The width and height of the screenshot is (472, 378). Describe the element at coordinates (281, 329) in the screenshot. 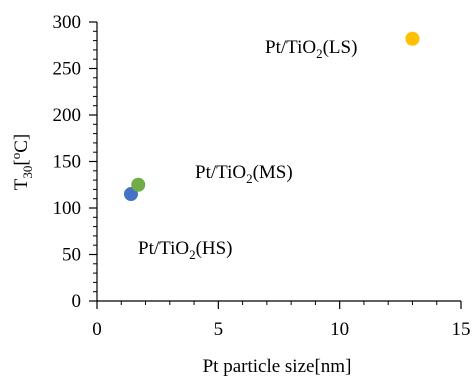

I see `x-tick-labels: 0 5 10 15` at that location.